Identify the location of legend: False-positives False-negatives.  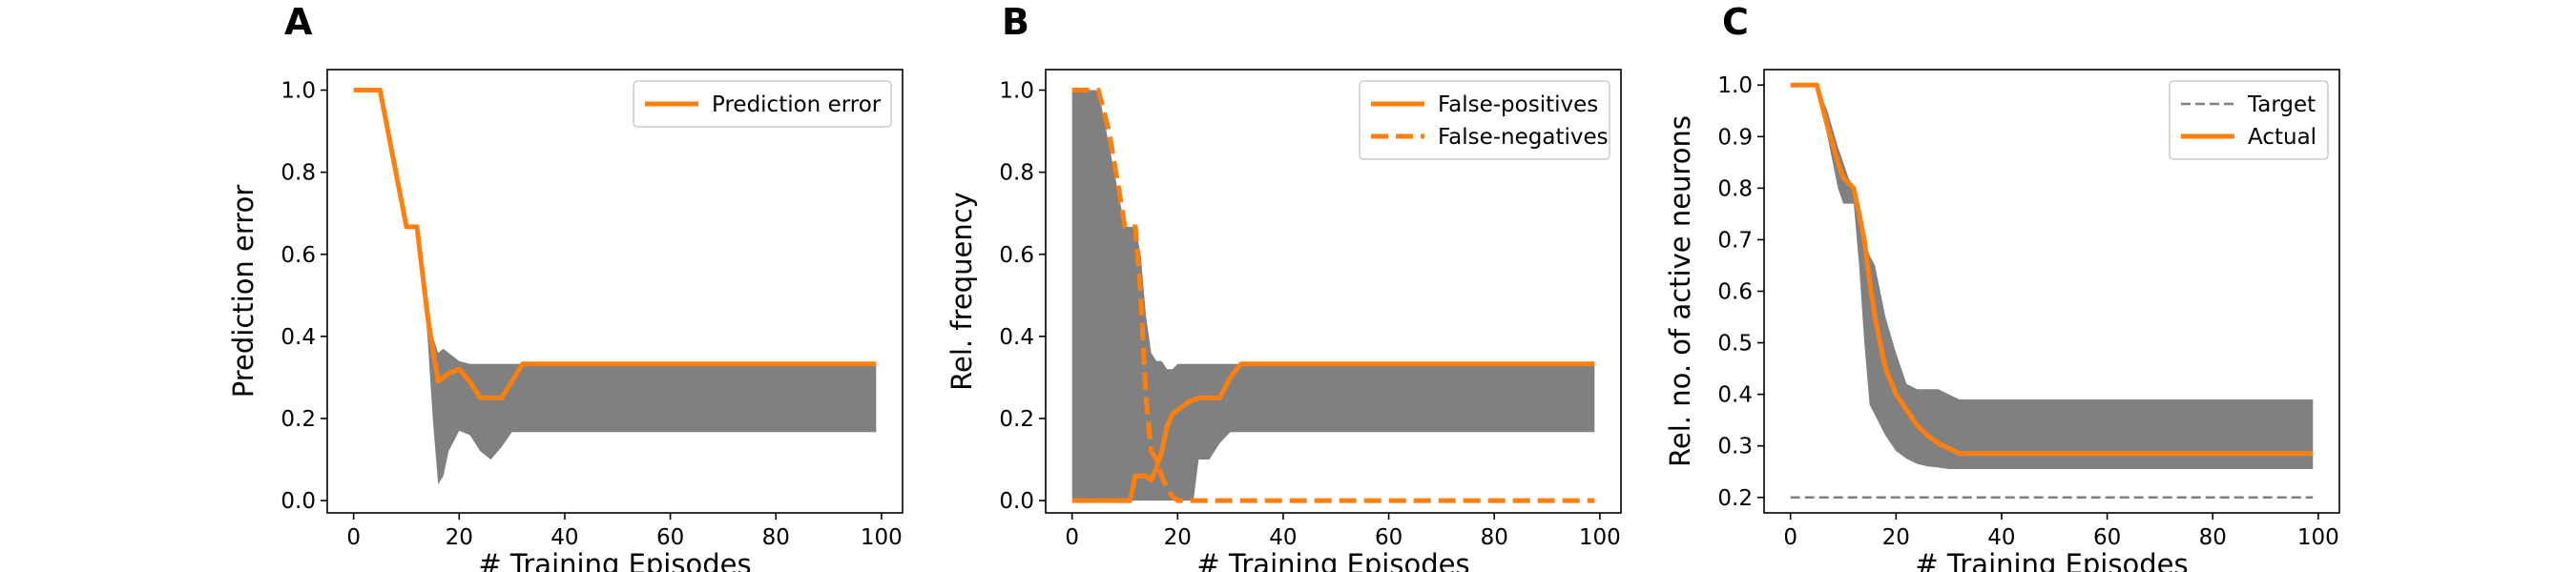
(1484, 120).